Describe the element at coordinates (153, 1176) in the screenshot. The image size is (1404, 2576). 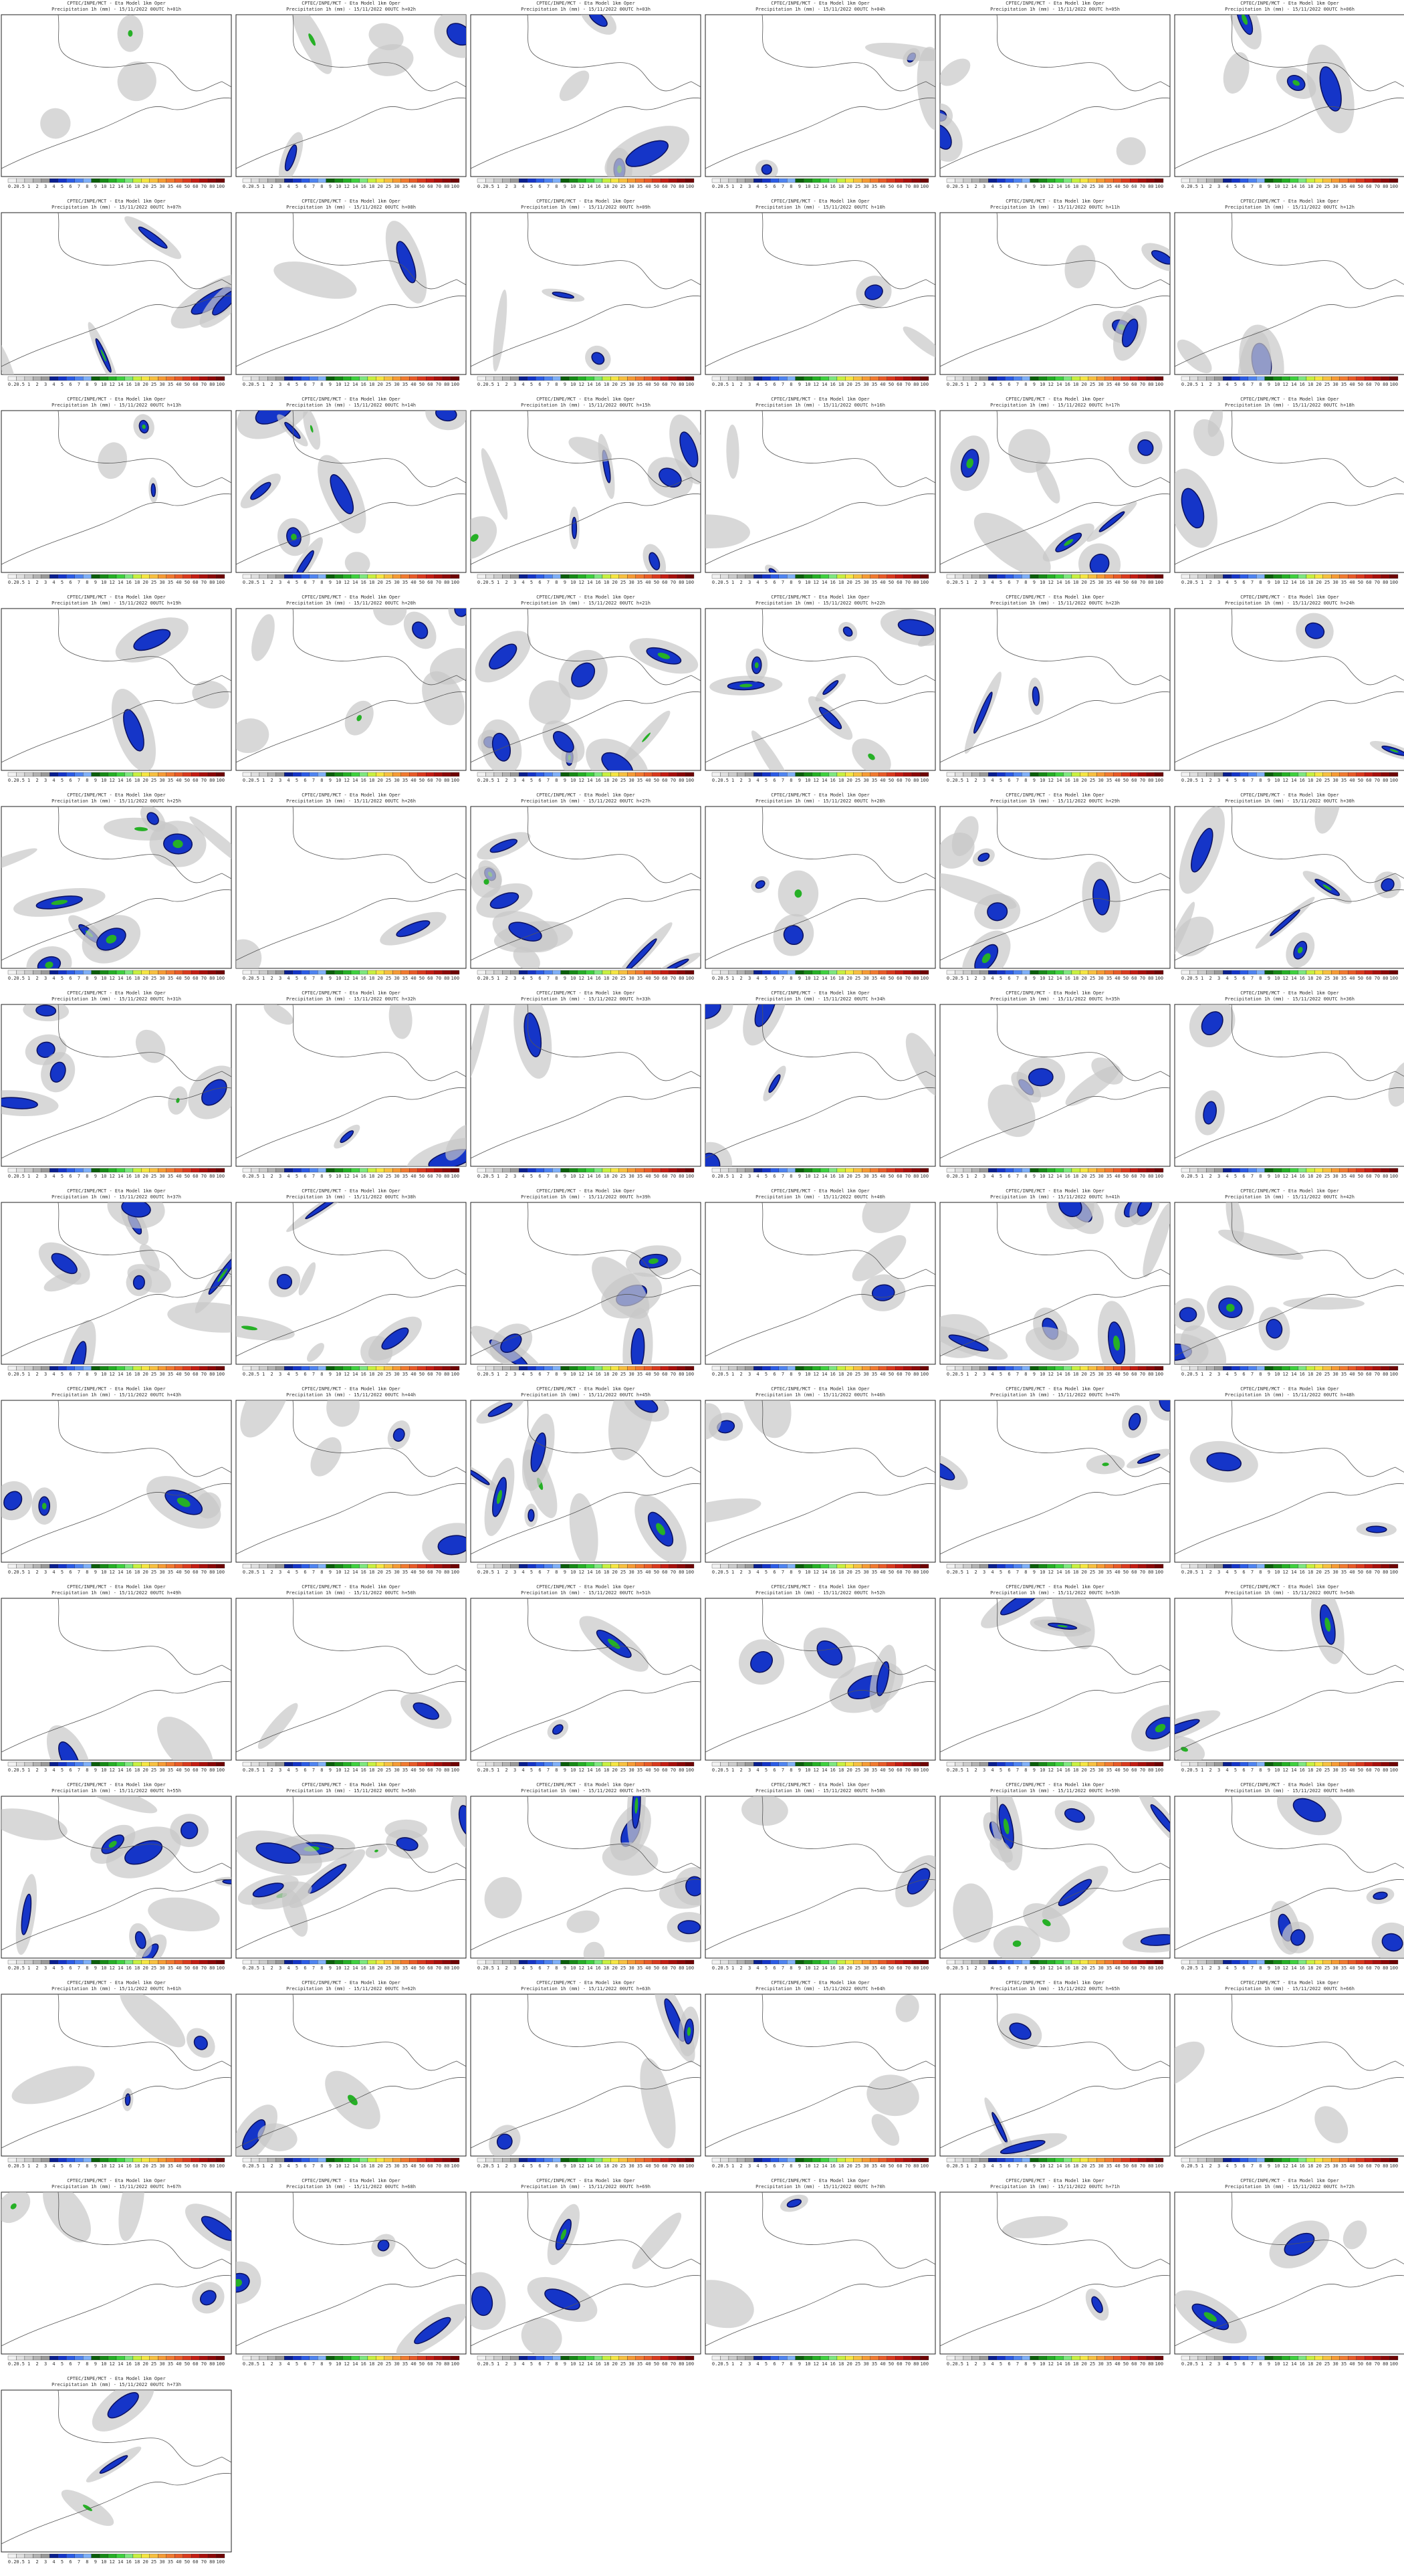
I see `colorbar-label: 25` at that location.